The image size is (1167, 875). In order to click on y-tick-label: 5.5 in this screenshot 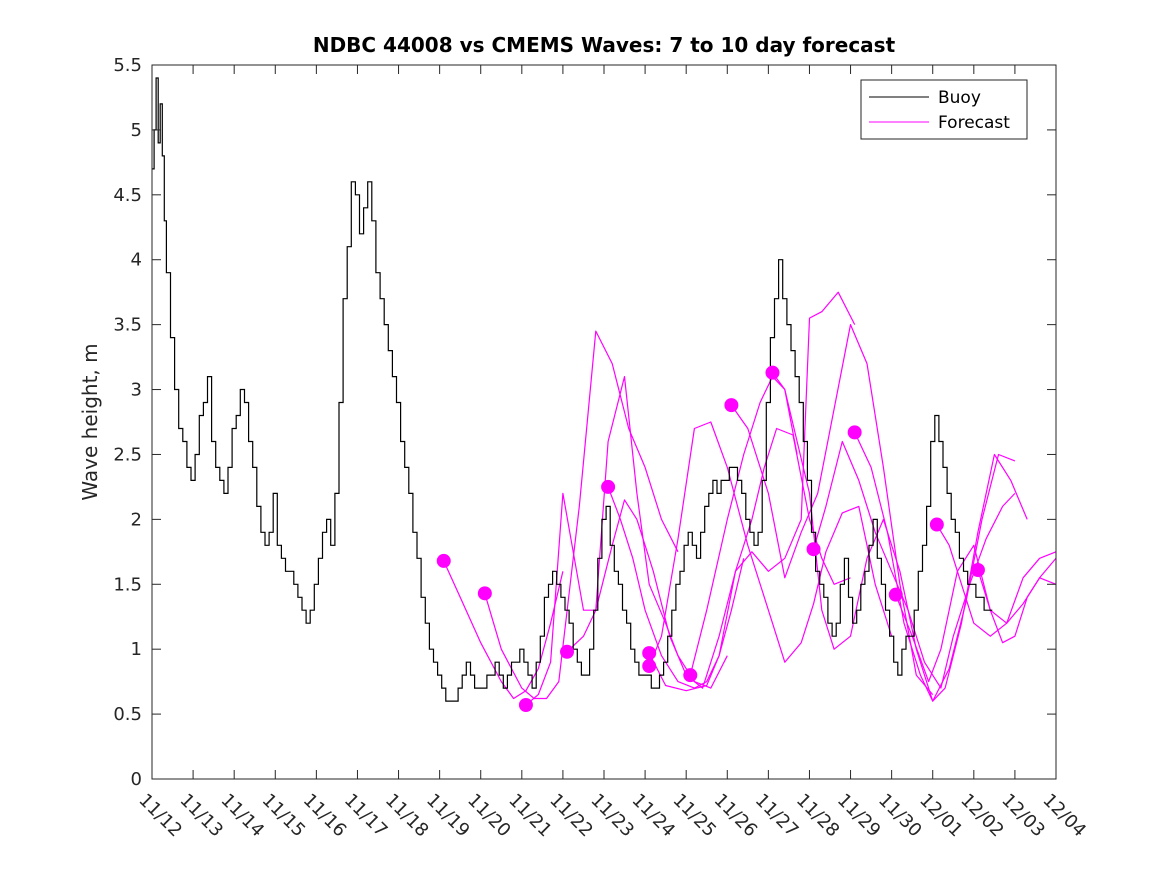, I will do `click(127, 65)`.